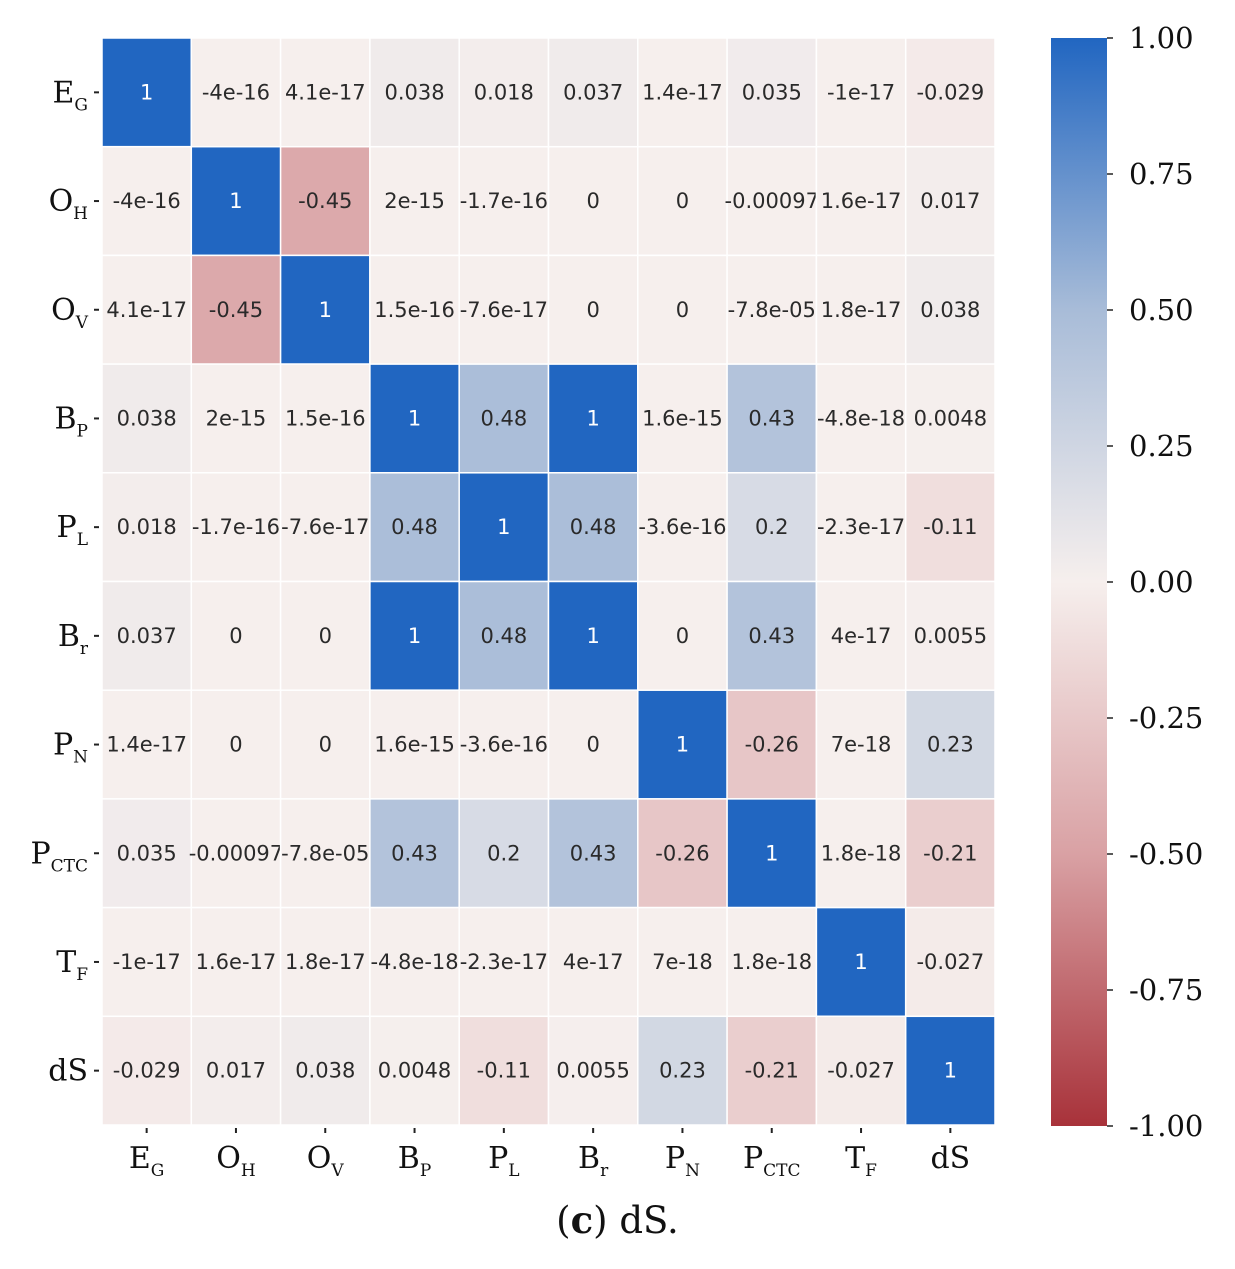 The image size is (1235, 1269). I want to click on cell-tf-eg, so click(147, 962).